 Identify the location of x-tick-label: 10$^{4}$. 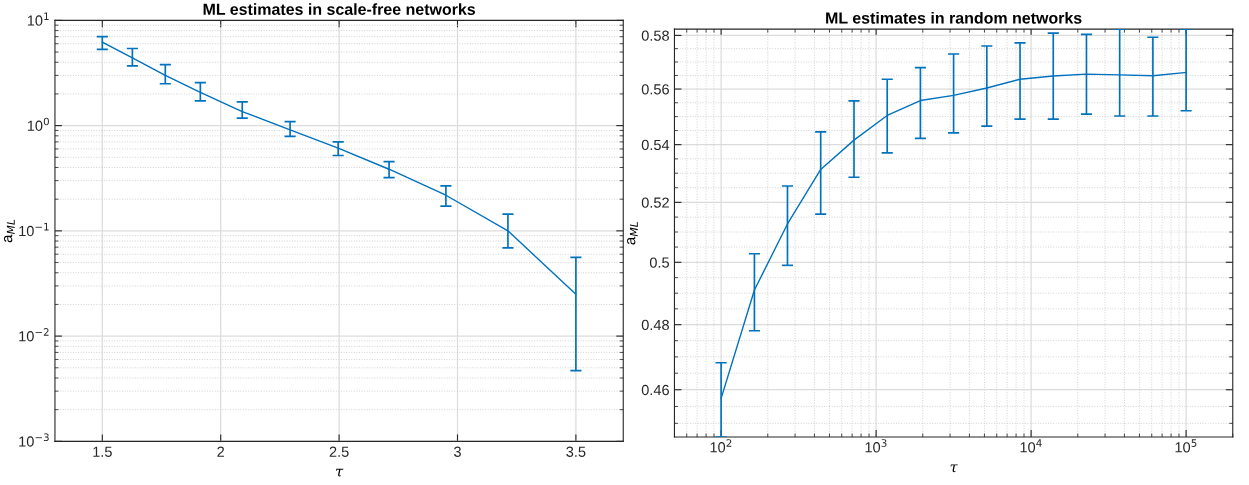
(1031, 446).